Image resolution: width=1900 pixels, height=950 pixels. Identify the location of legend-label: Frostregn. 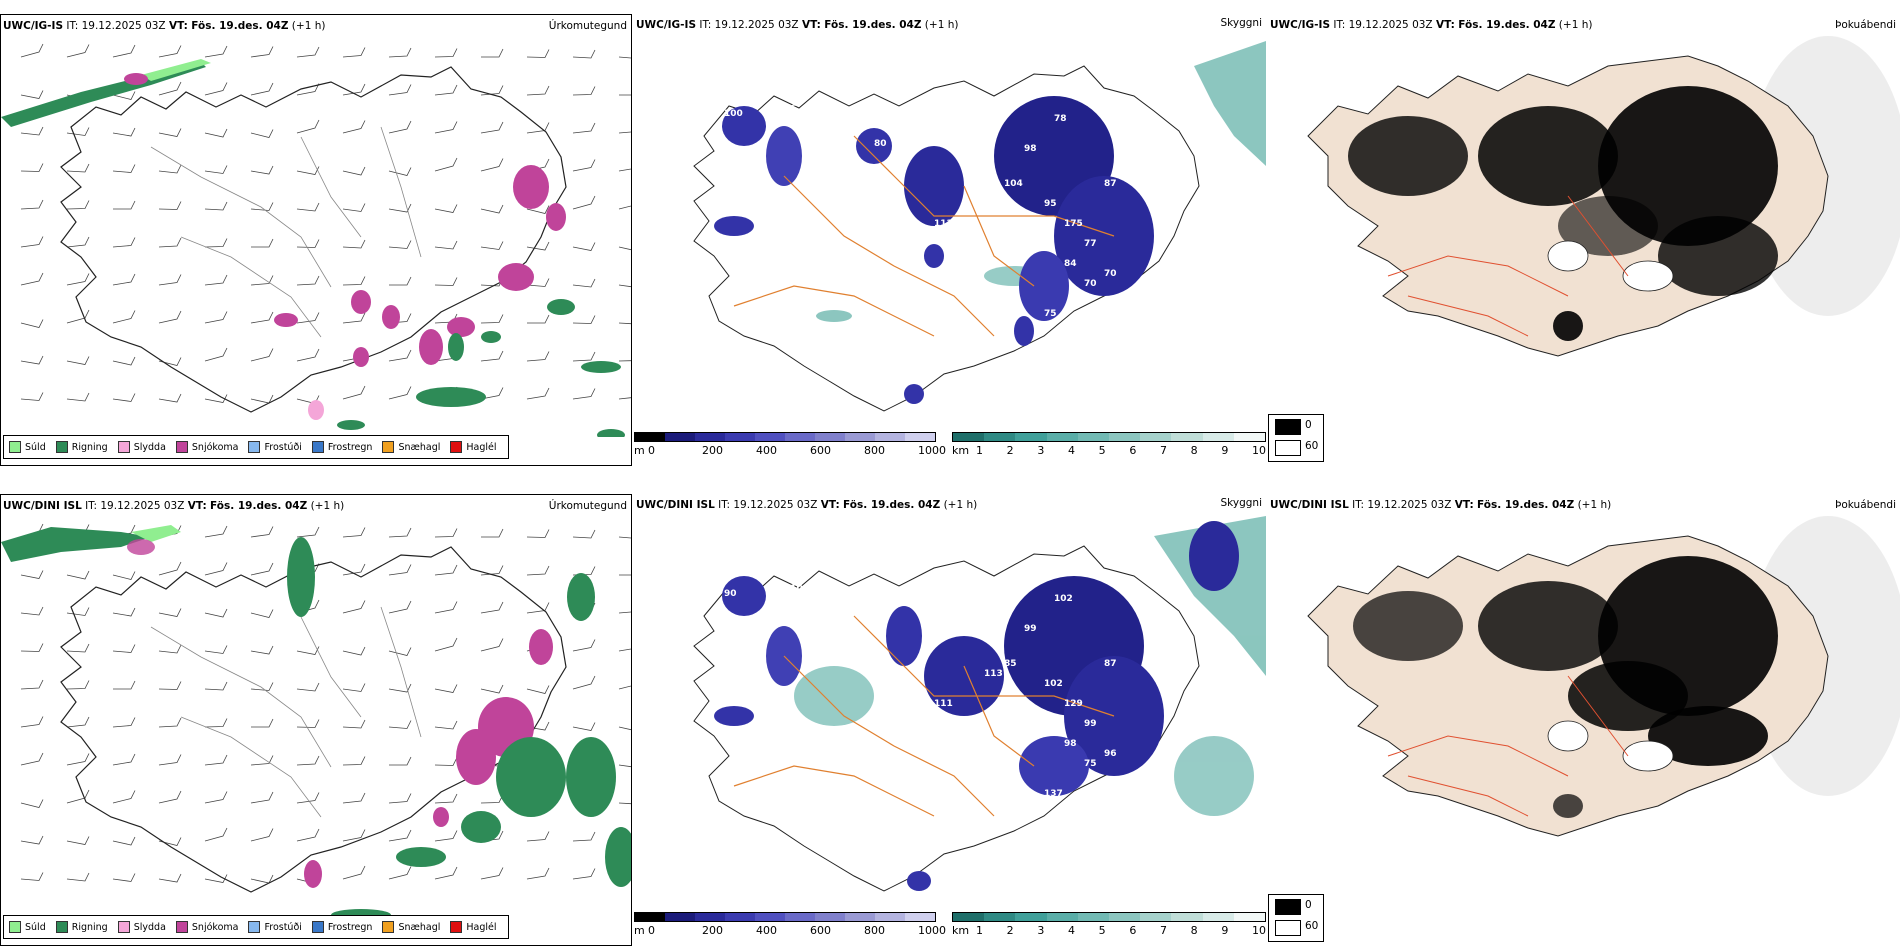
(350, 447).